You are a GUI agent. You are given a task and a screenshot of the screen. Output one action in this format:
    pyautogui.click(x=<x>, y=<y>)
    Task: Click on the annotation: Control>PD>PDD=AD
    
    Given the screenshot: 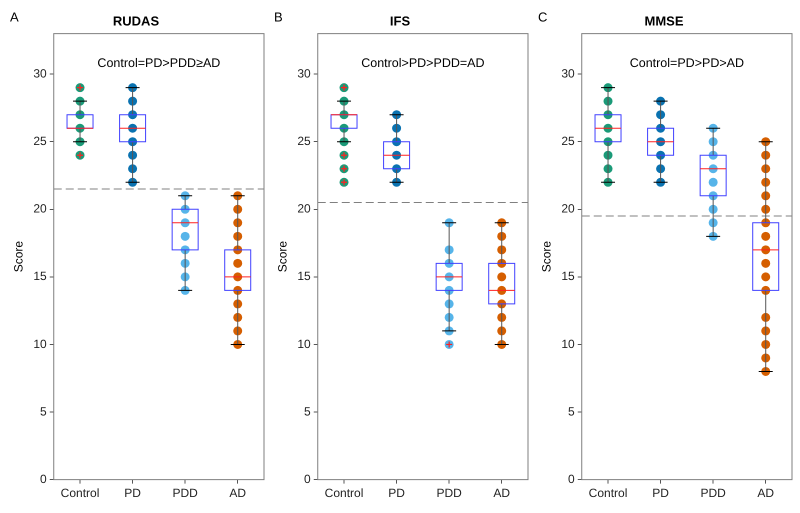 What is the action you would take?
    pyautogui.click(x=423, y=63)
    